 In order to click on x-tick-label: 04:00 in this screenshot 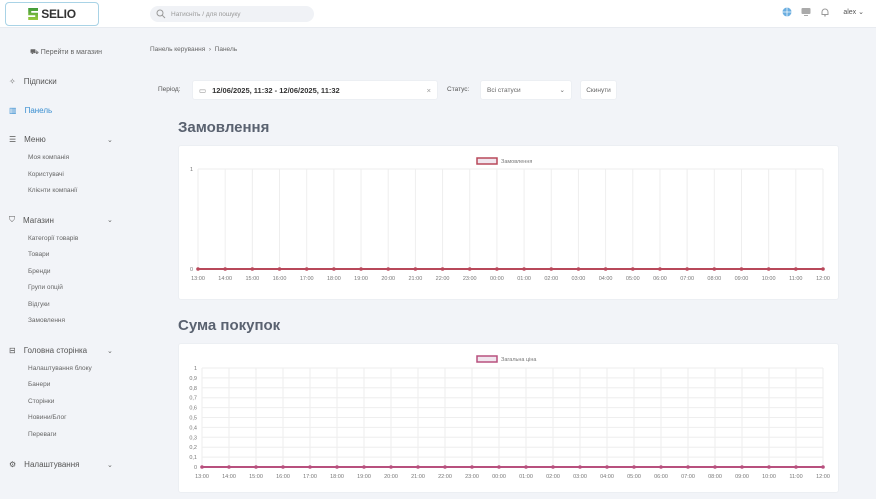, I will do `click(607, 477)`.